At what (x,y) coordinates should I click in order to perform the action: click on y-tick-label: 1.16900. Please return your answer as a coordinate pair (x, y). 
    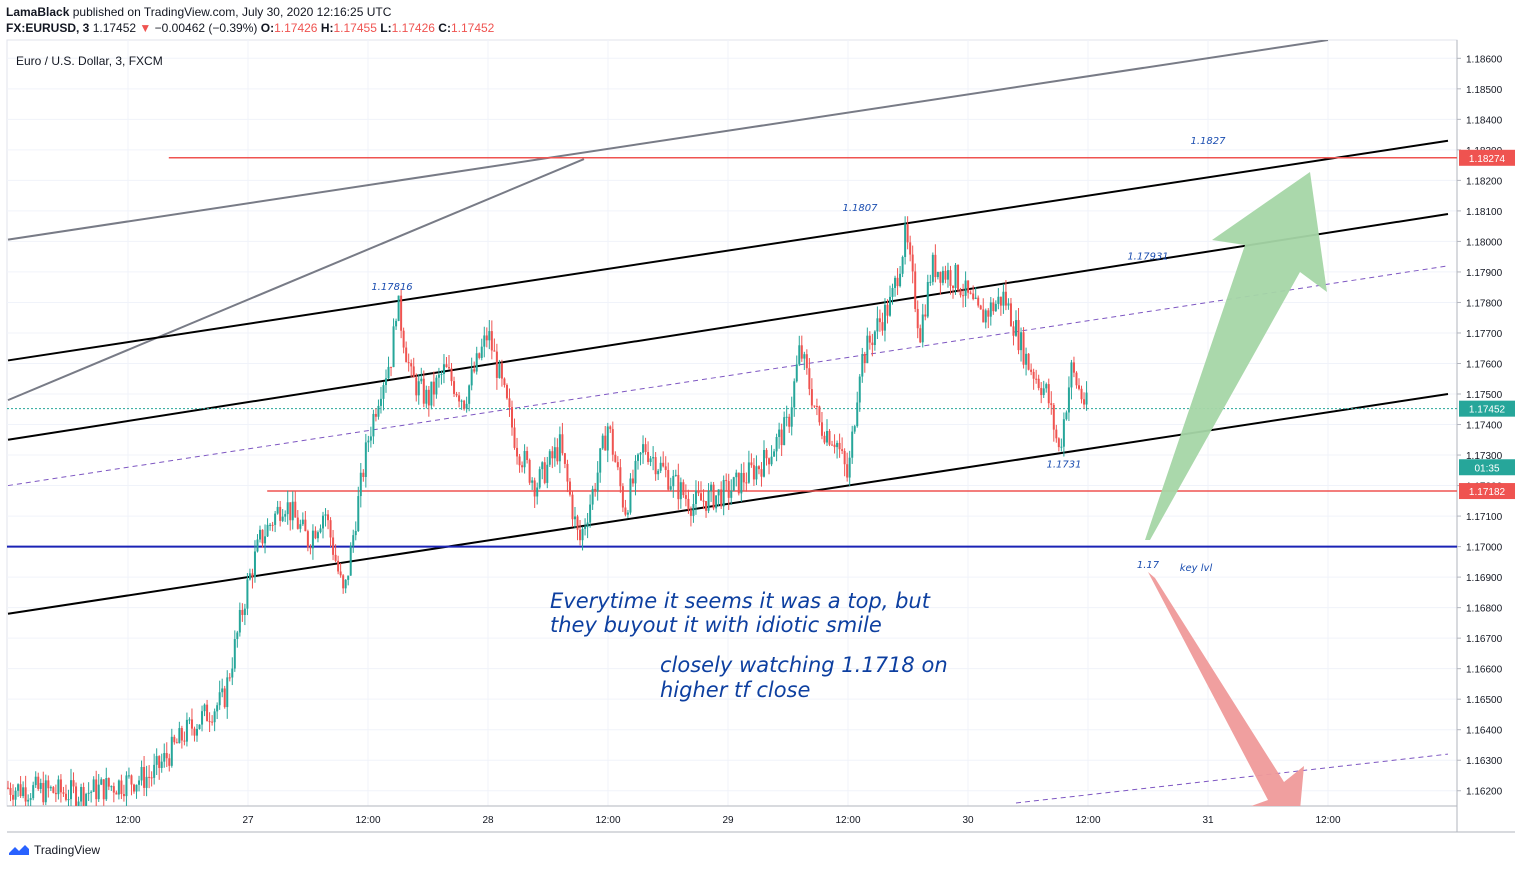
    Looking at the image, I should click on (1484, 578).